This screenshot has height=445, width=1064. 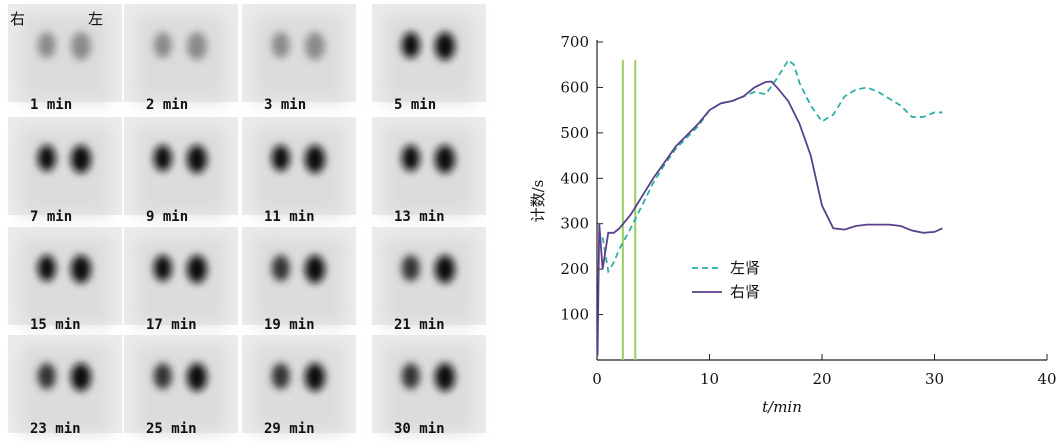 What do you see at coordinates (51, 105) in the screenshot?
I see `frame-label: 1 min` at bounding box center [51, 105].